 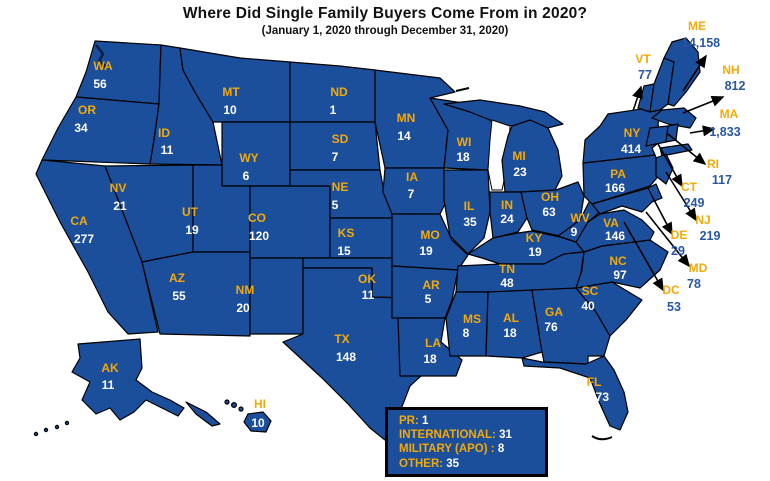 What do you see at coordinates (511, 318) in the screenshot?
I see `state-label-al: AL` at bounding box center [511, 318].